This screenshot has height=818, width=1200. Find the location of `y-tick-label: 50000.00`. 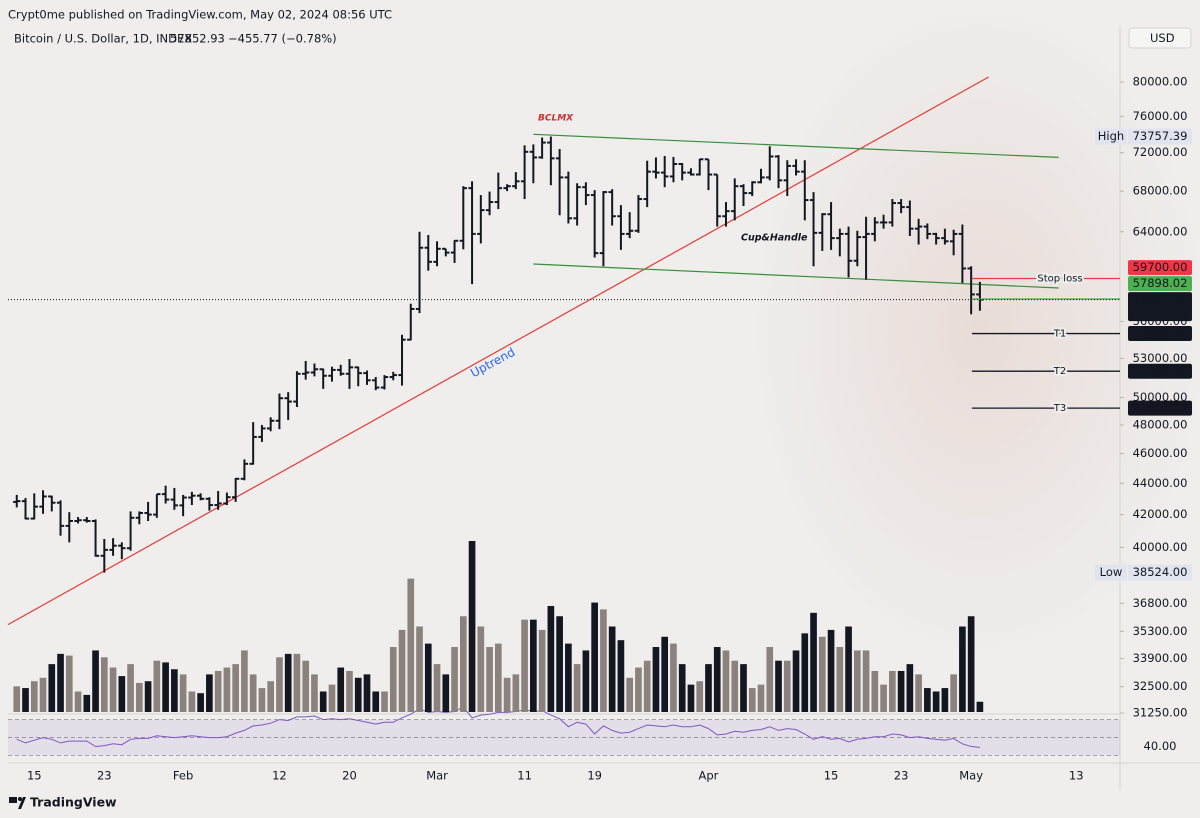

y-tick-label: 50000.00 is located at coordinates (1160, 397).